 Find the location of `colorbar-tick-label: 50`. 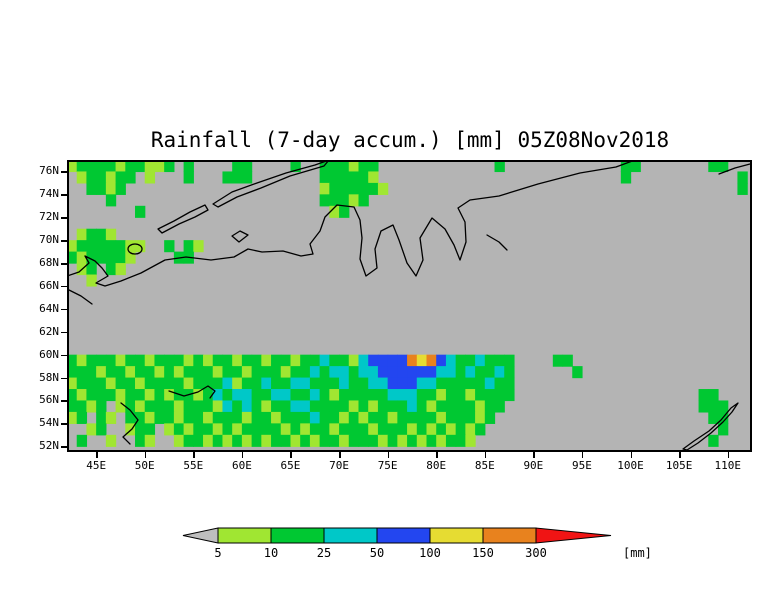

colorbar-tick-label: 50 is located at coordinates (377, 553).